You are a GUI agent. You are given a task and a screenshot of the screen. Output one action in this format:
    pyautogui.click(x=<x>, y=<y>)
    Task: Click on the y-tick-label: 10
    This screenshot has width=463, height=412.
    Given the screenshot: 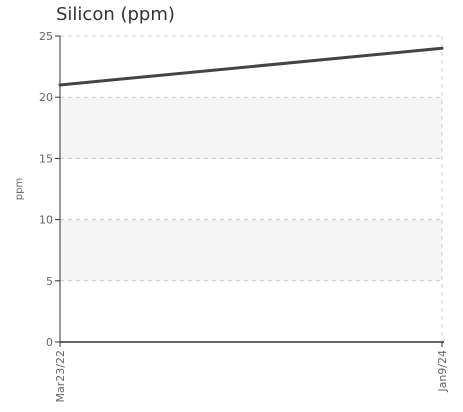 What is the action you would take?
    pyautogui.click(x=46, y=220)
    